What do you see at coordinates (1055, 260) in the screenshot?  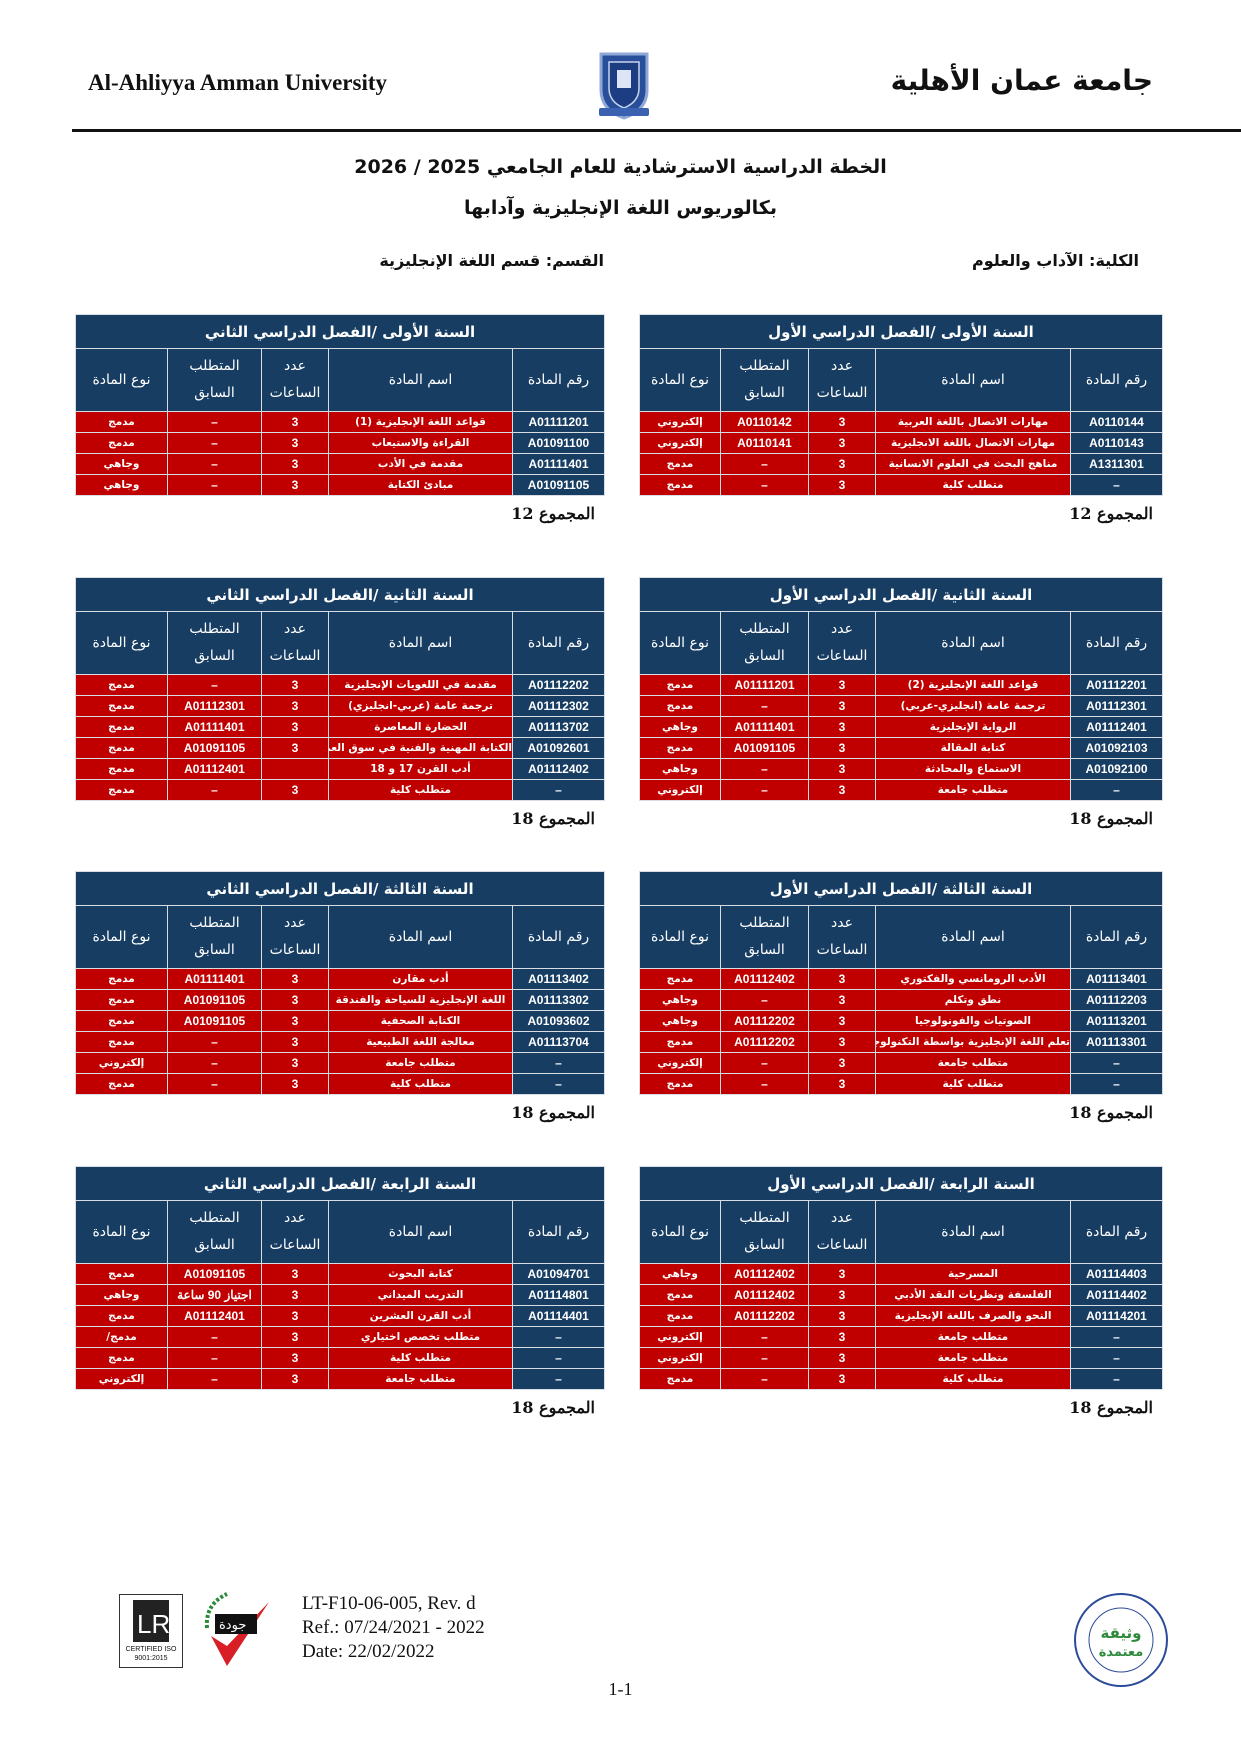 I see `faculty-label: الكلية: الآداب والعلوم` at bounding box center [1055, 260].